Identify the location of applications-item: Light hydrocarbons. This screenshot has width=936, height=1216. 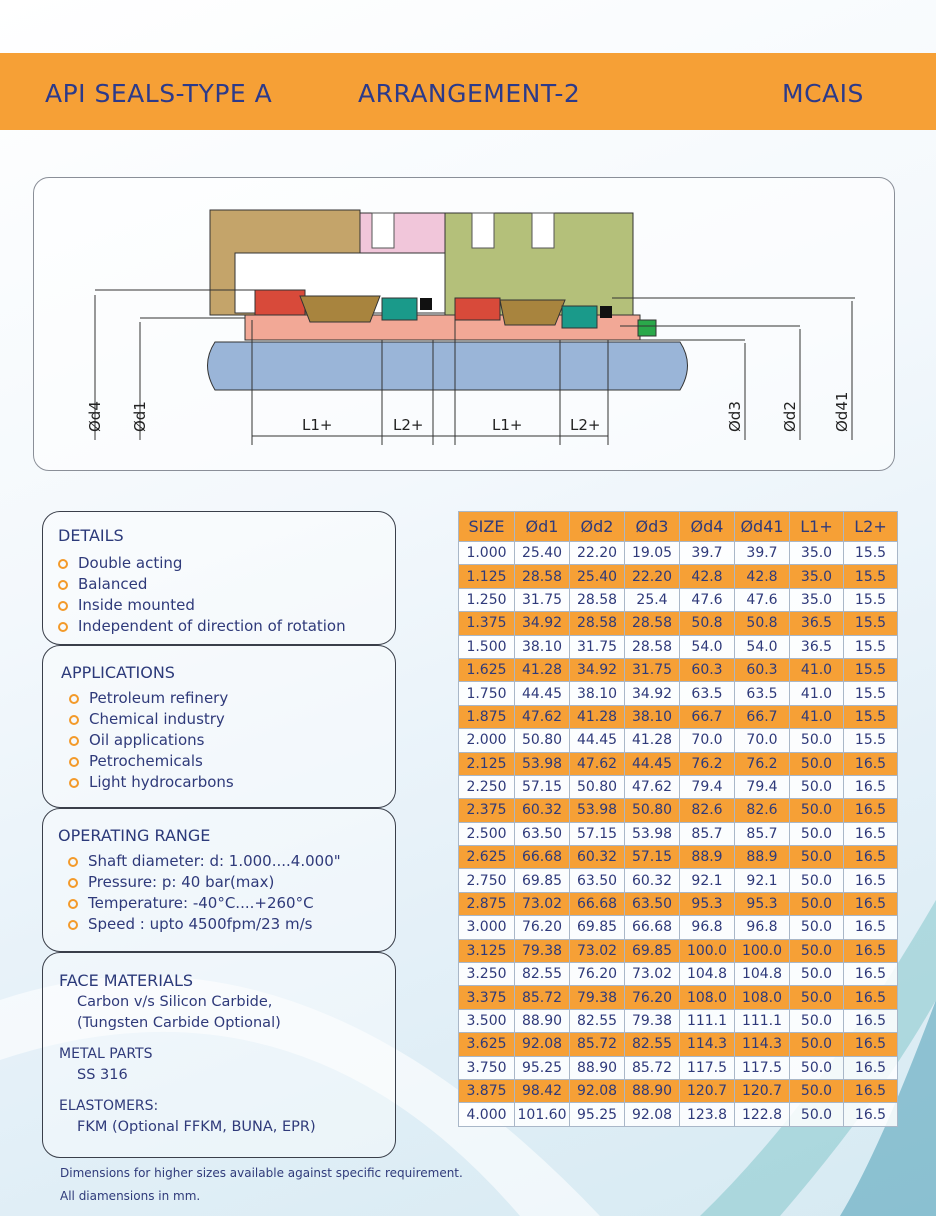
(232, 782).